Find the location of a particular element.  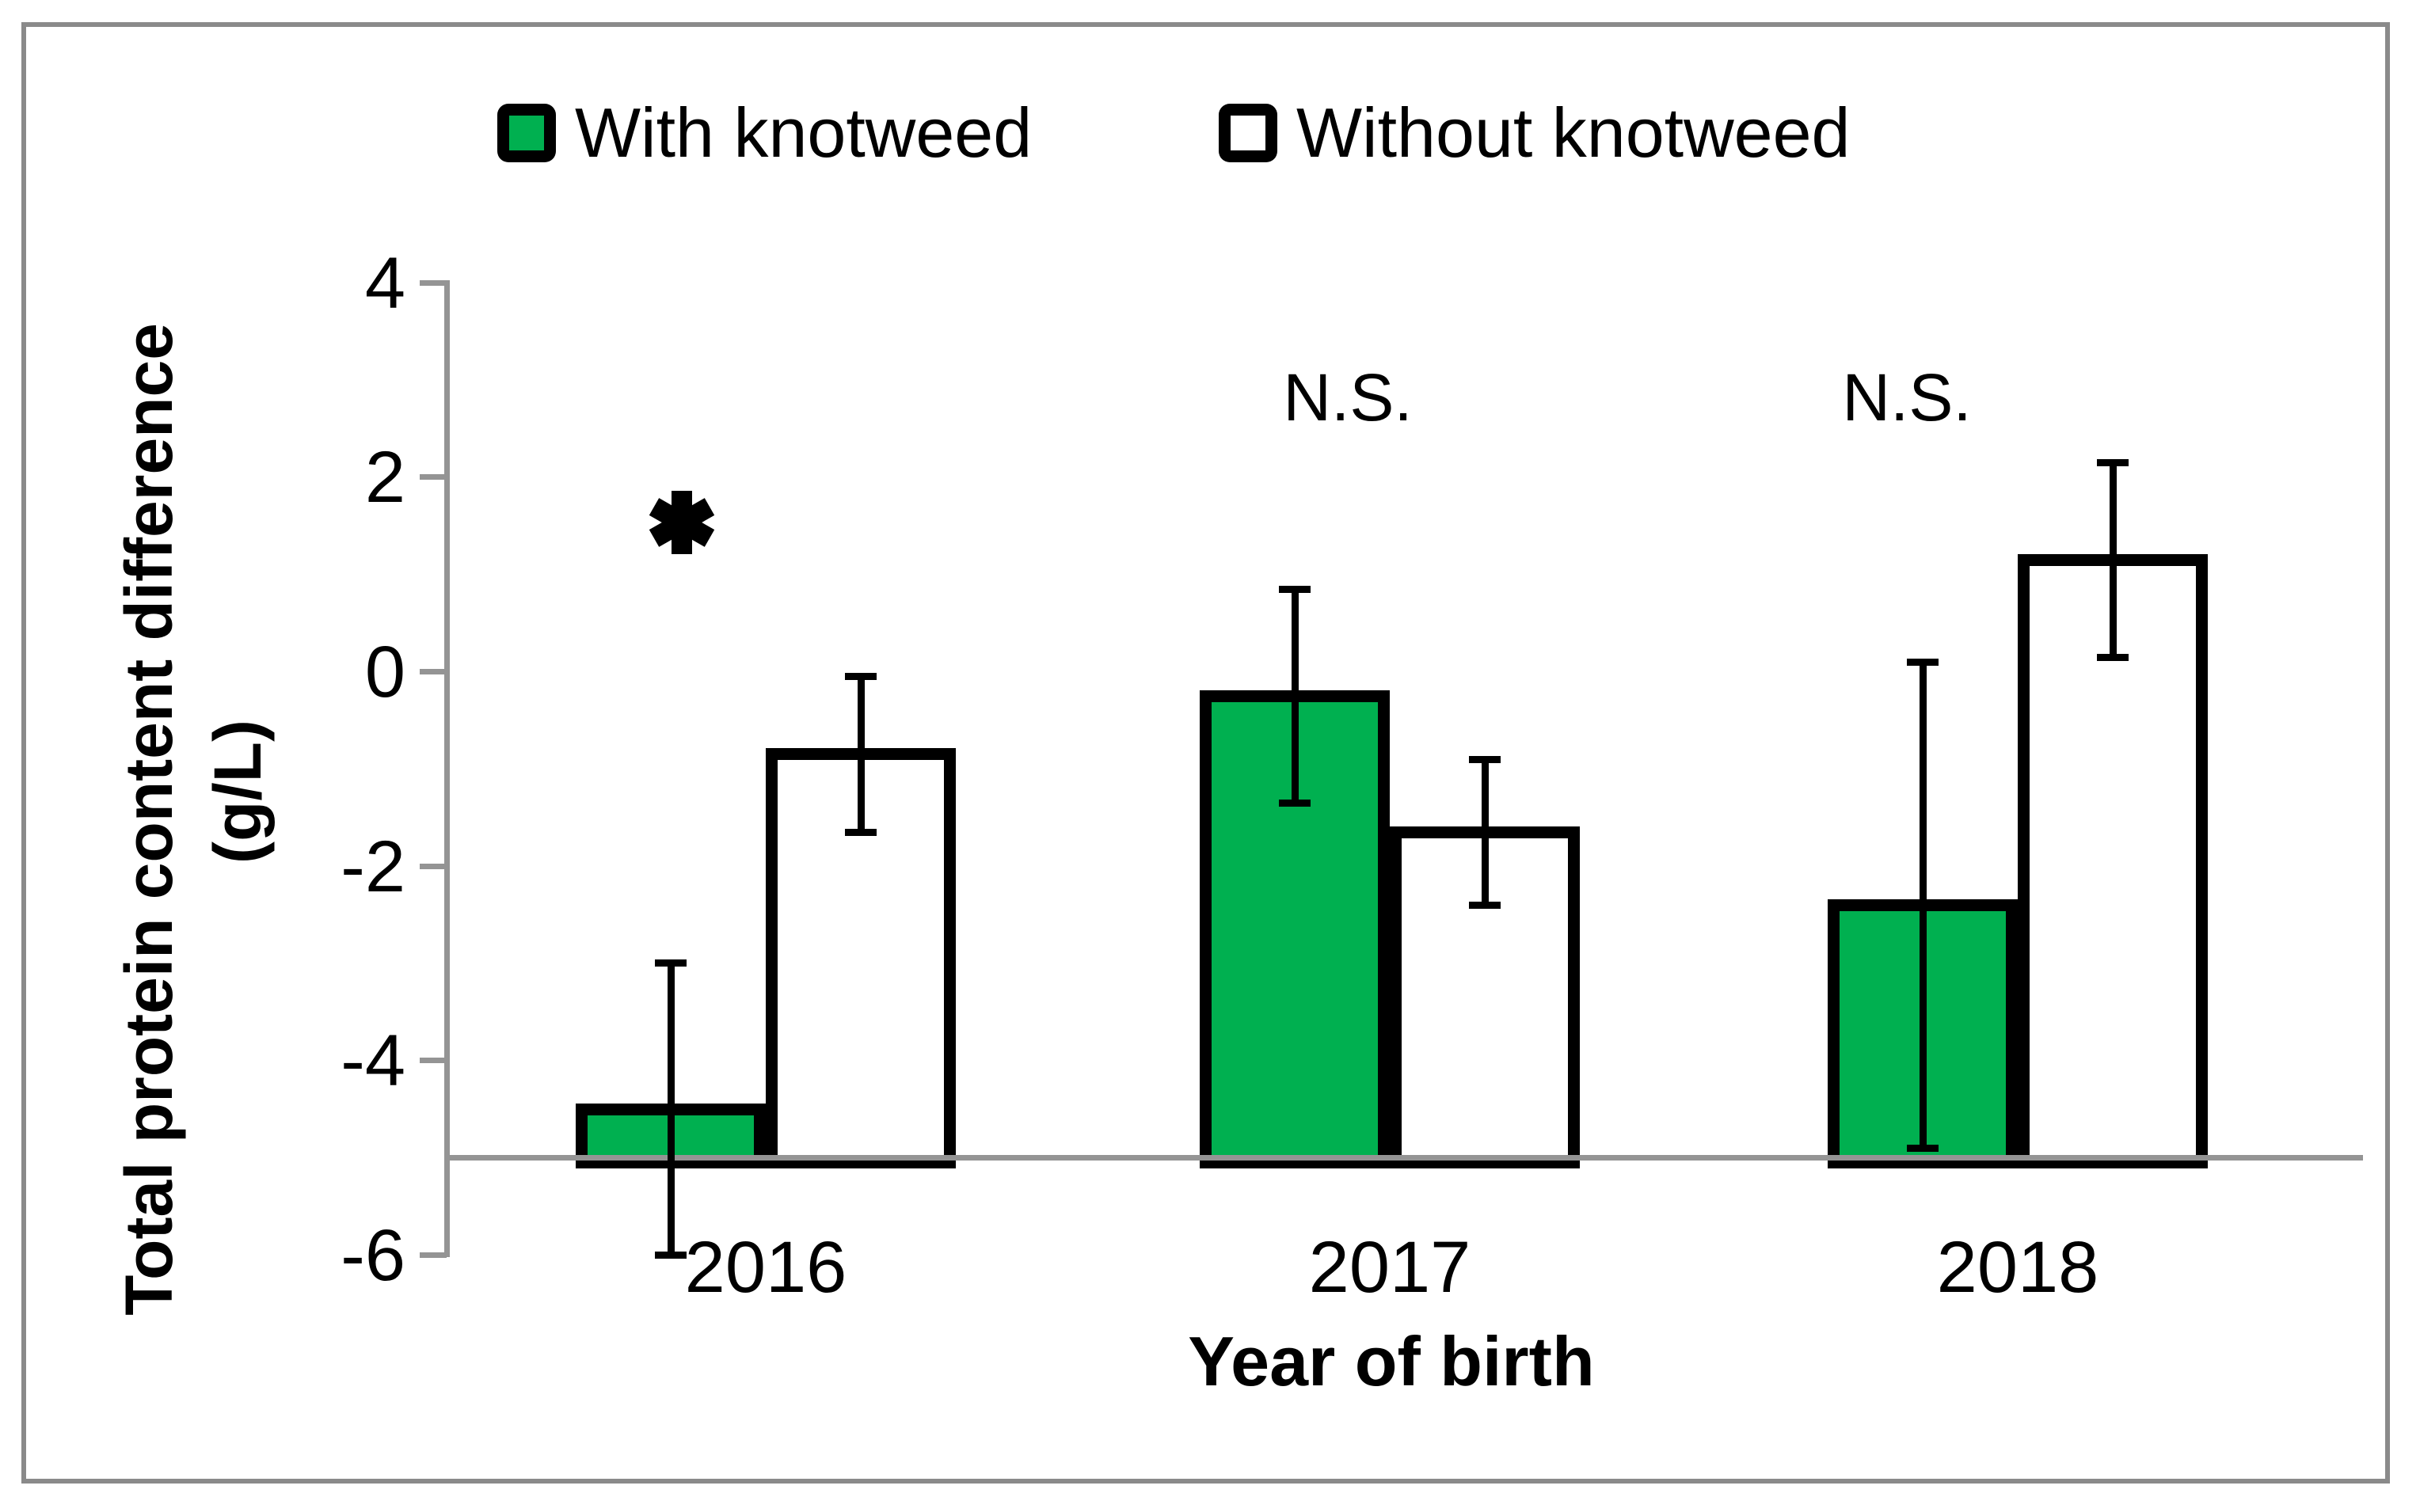

x-axis-title: Year of birth is located at coordinates (1391, 1361).